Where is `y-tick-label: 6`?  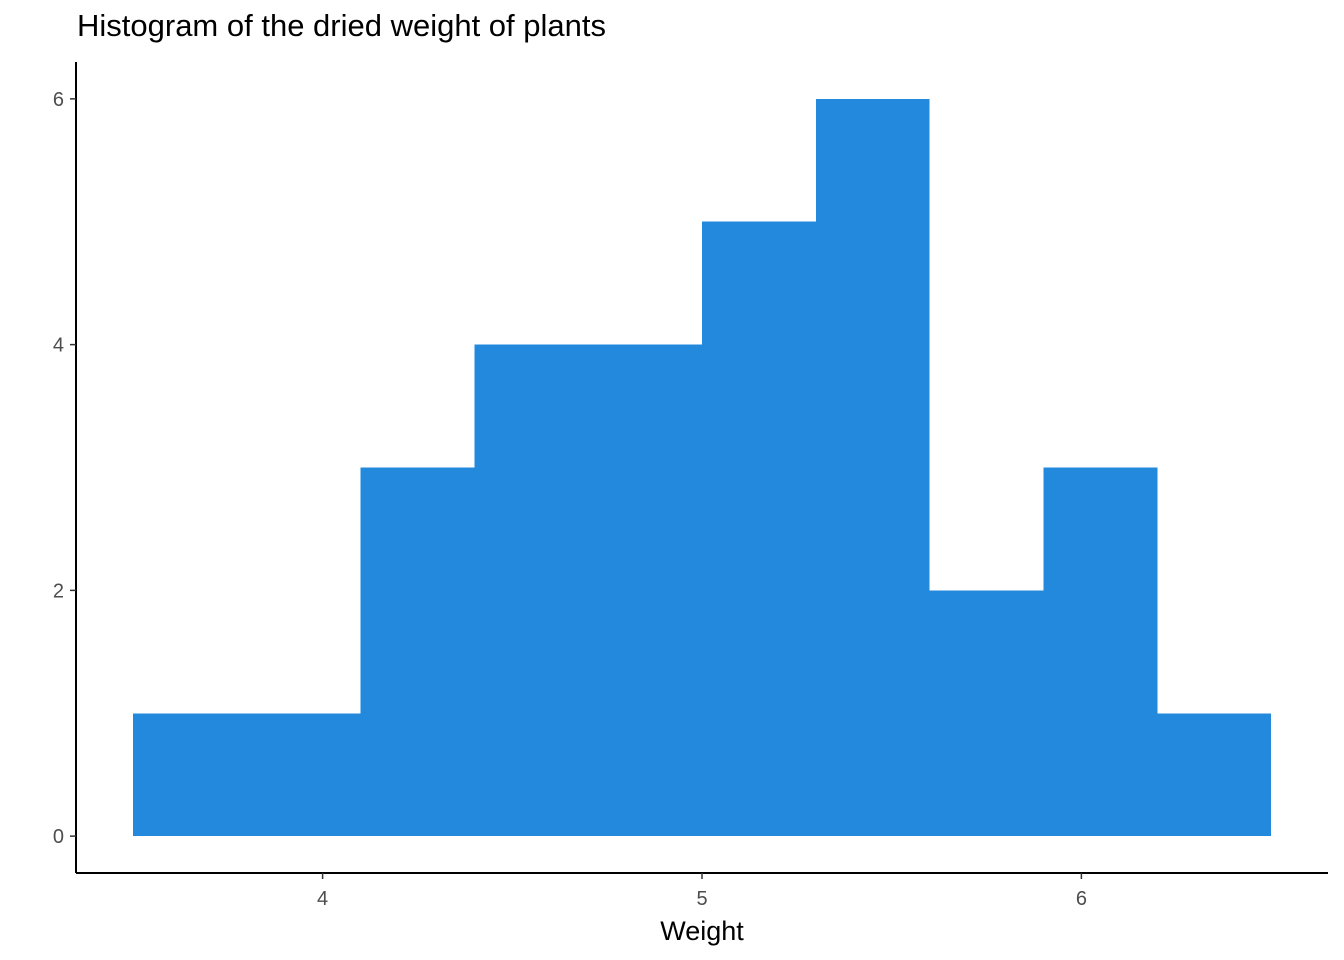
y-tick-label: 6 is located at coordinates (58, 100).